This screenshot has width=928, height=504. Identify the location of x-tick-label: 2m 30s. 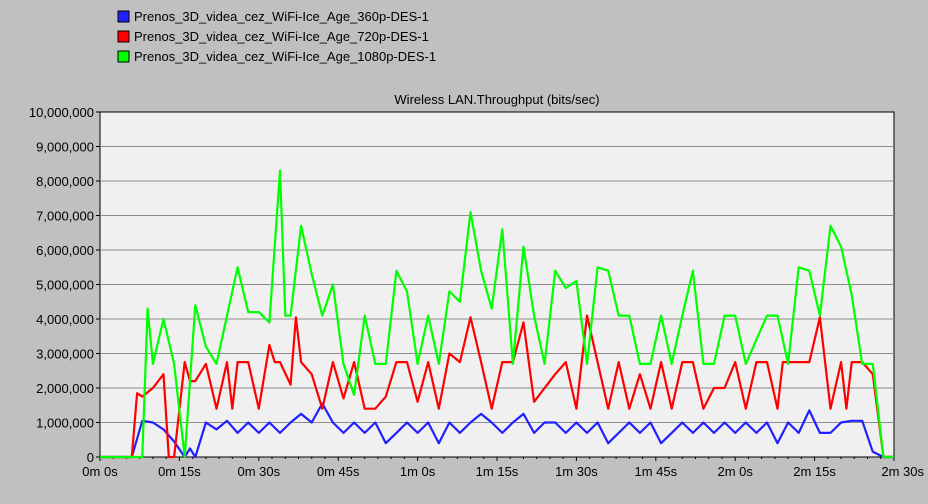
(902, 471).